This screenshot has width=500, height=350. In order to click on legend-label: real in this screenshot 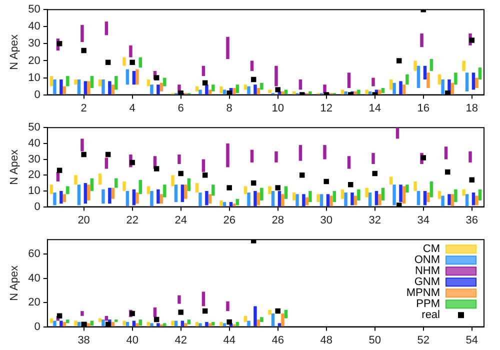, I will do `click(431, 315)`.